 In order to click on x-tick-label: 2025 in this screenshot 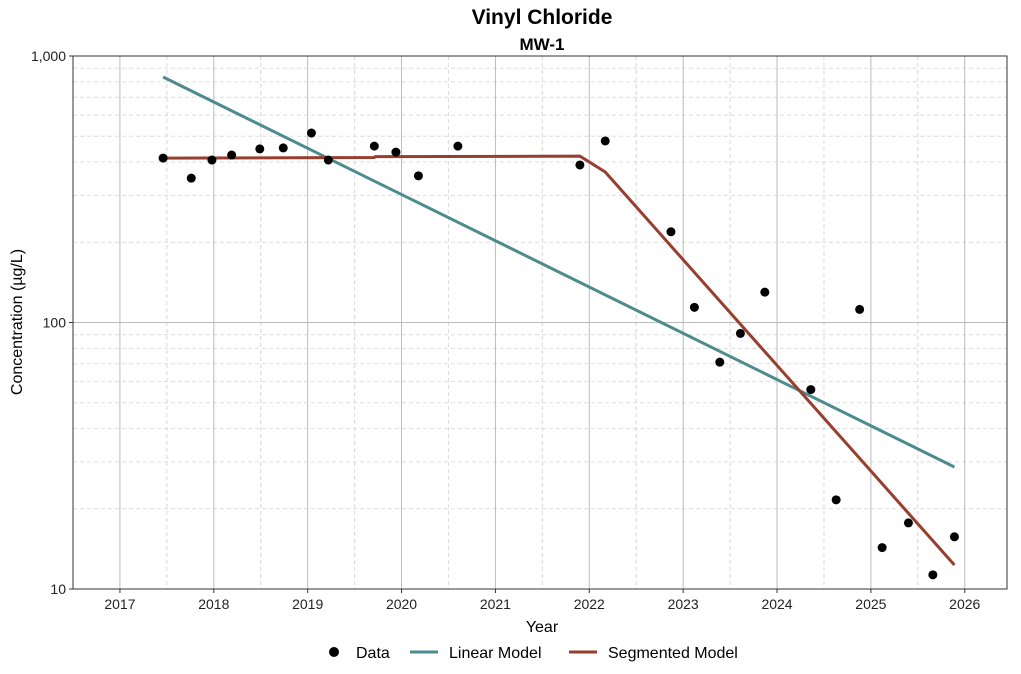, I will do `click(870, 604)`.